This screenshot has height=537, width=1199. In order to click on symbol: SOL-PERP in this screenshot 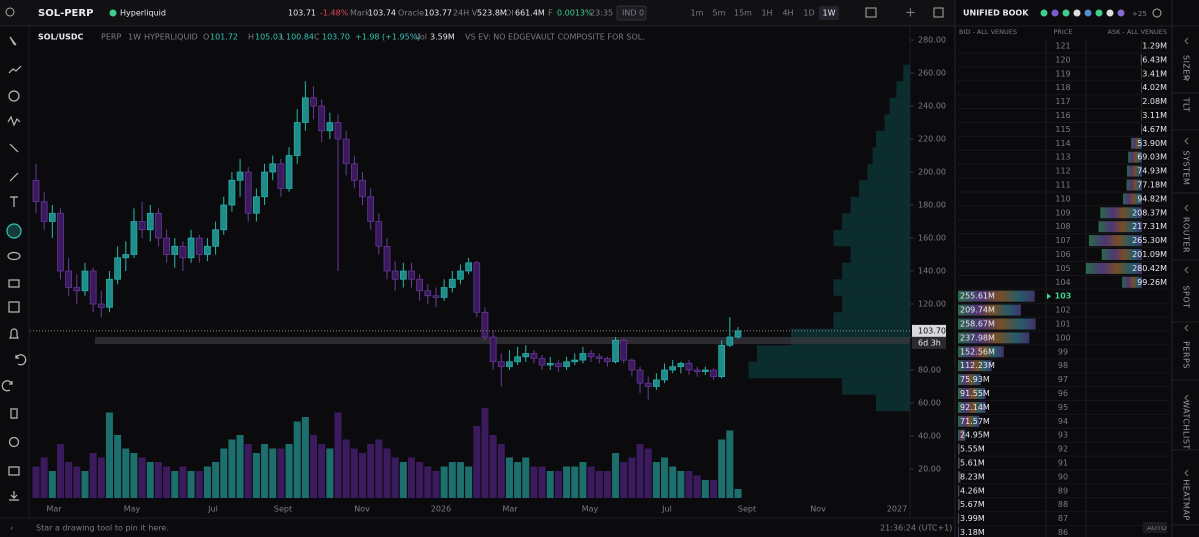, I will do `click(65, 13)`.